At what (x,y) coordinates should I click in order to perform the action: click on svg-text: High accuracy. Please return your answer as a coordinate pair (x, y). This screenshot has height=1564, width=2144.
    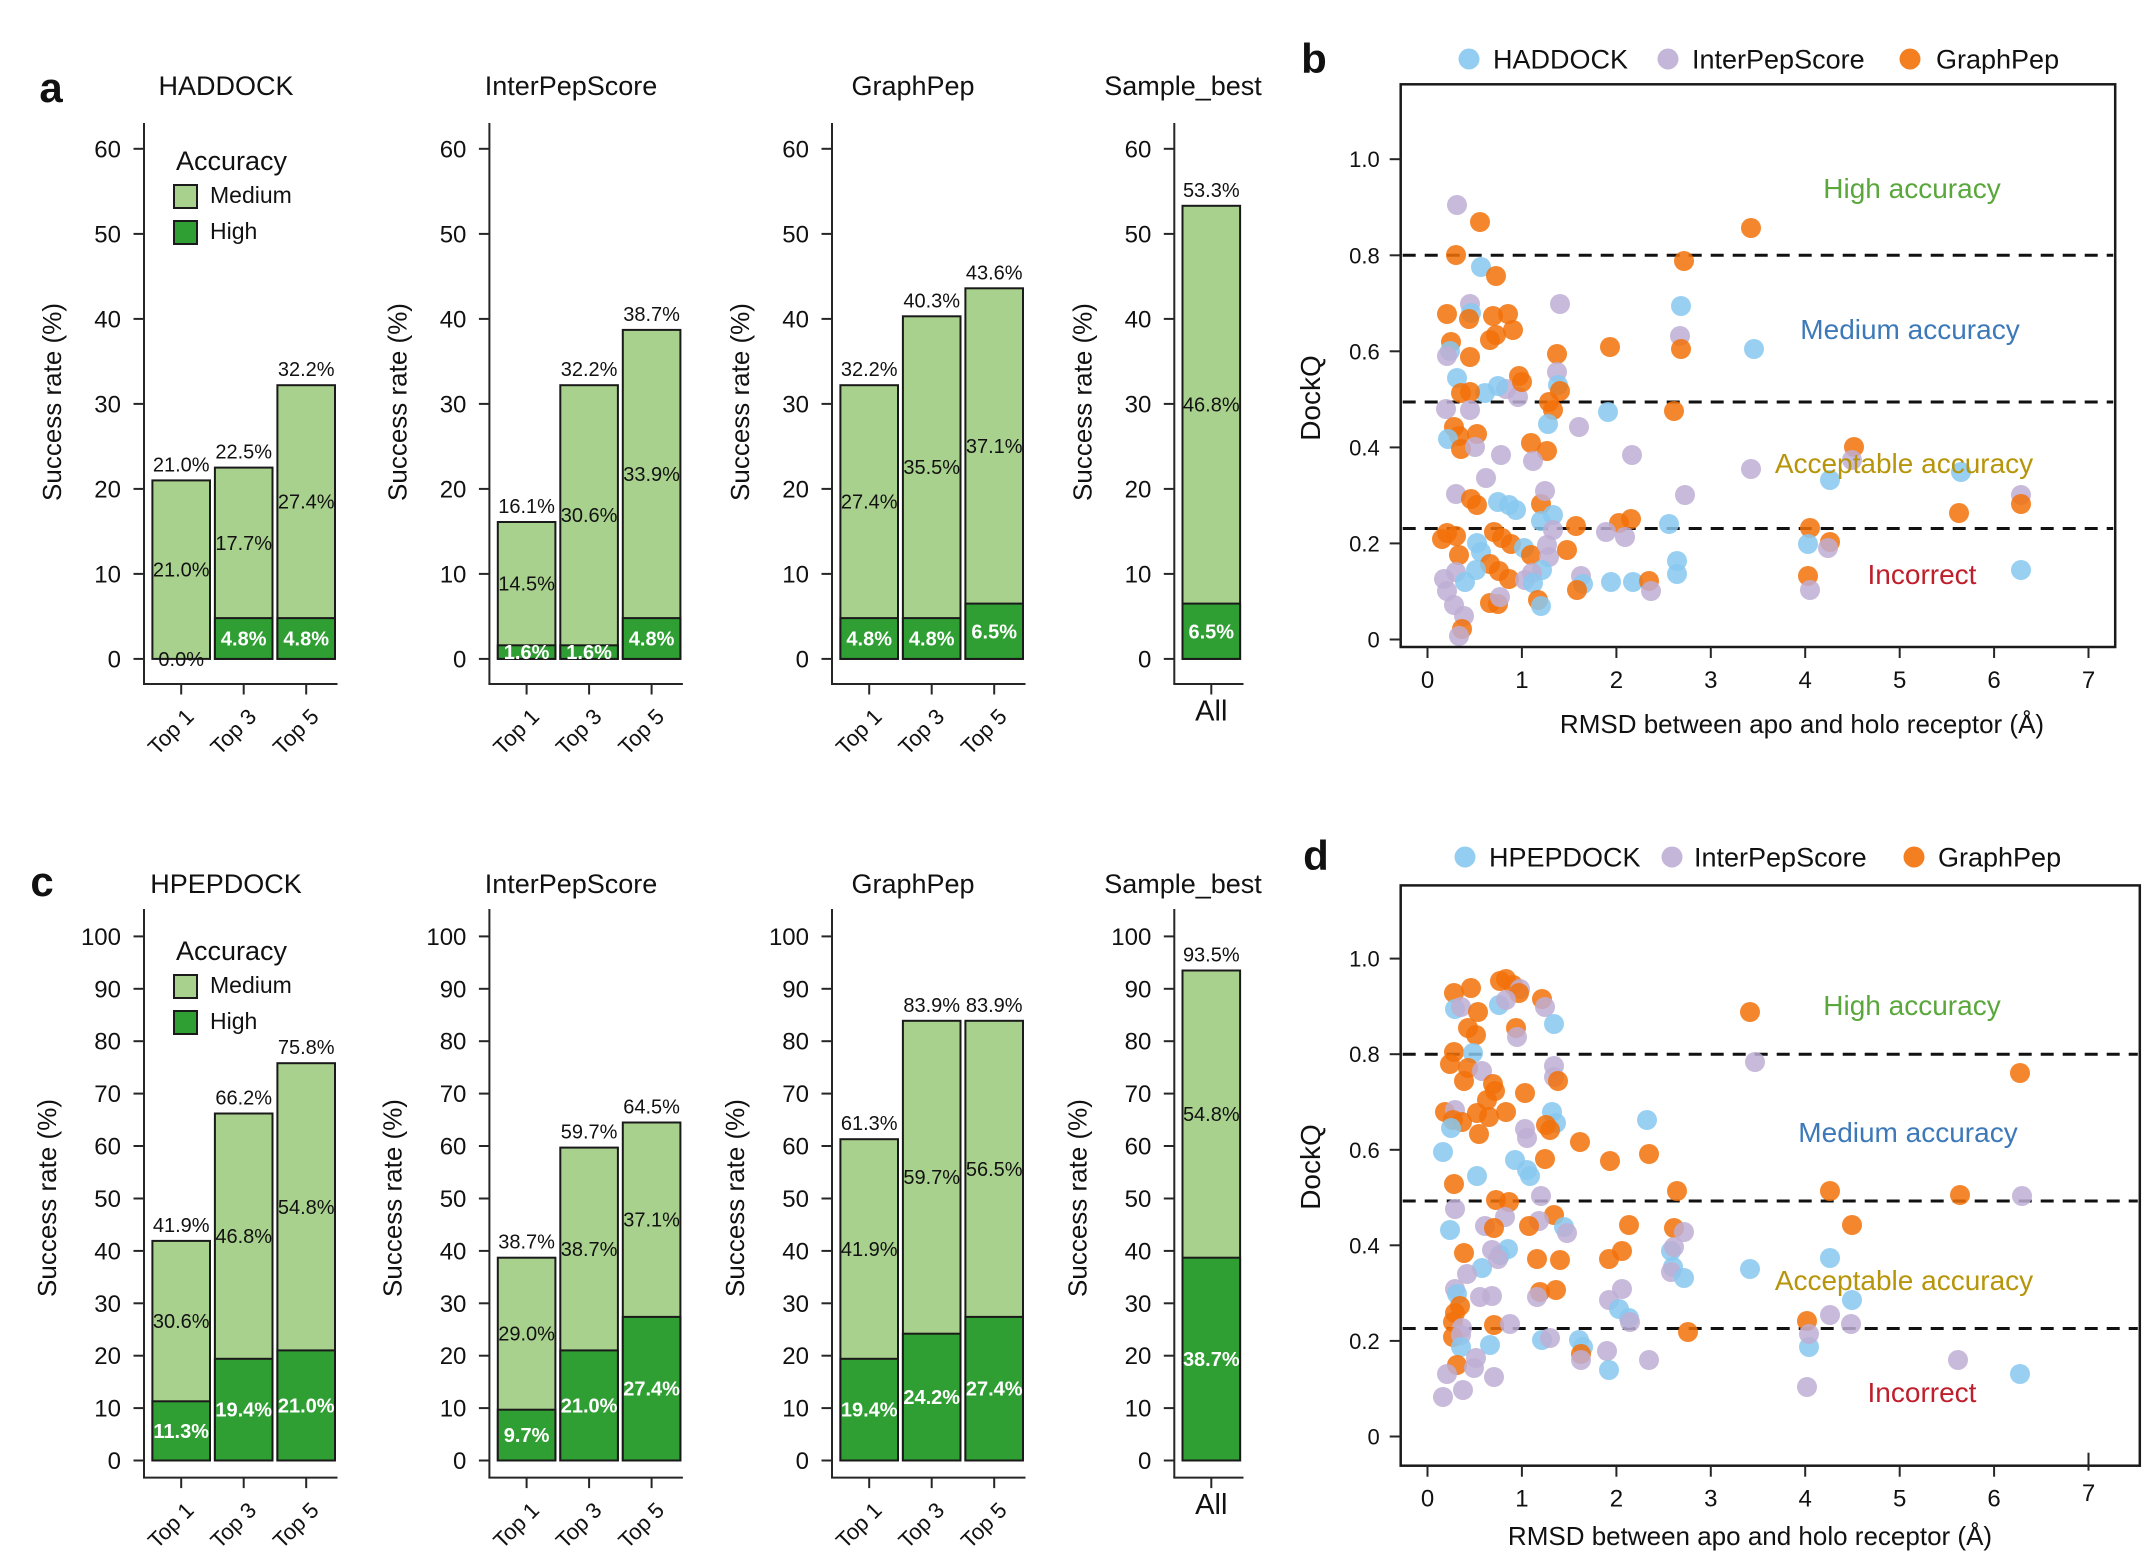
    Looking at the image, I should click on (1911, 188).